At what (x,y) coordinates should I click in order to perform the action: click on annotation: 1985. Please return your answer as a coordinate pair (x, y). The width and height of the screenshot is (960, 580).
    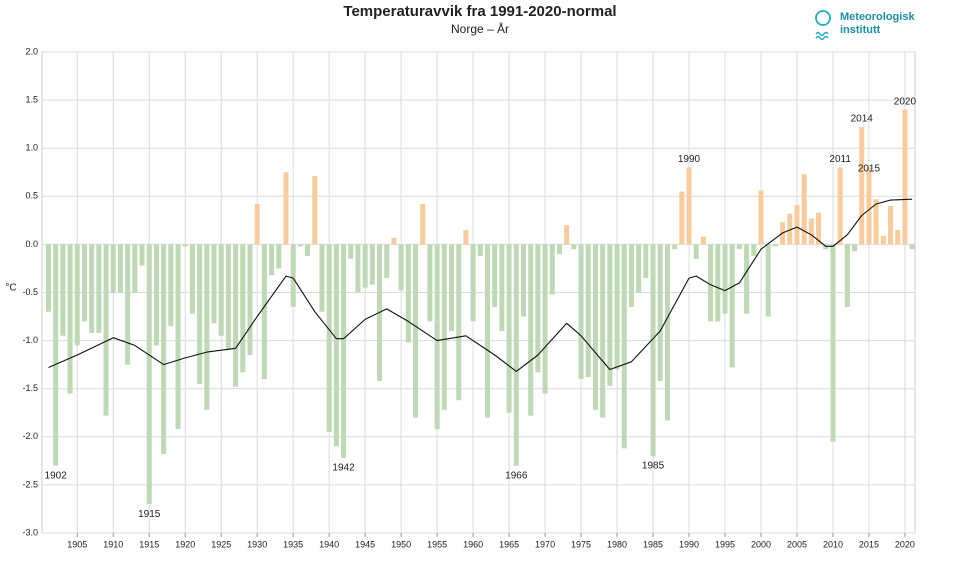
    Looking at the image, I should click on (653, 466).